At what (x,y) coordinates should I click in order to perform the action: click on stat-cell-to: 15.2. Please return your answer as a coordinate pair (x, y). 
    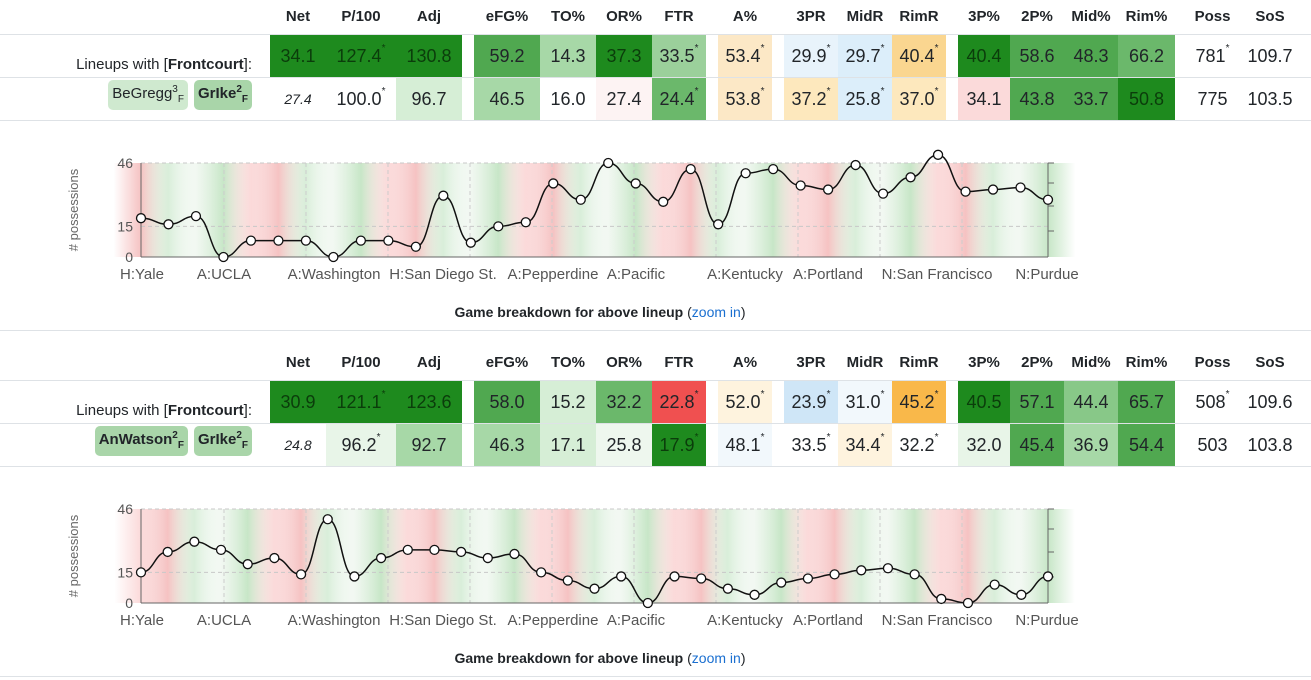
    Looking at the image, I should click on (568, 402).